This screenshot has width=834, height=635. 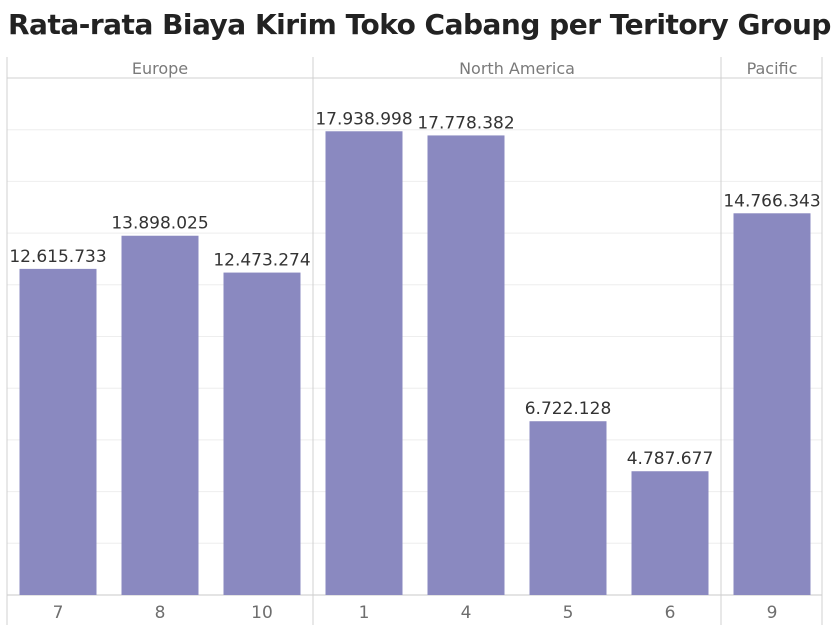 What do you see at coordinates (160, 613) in the screenshot?
I see `x-tick-8: 8` at bounding box center [160, 613].